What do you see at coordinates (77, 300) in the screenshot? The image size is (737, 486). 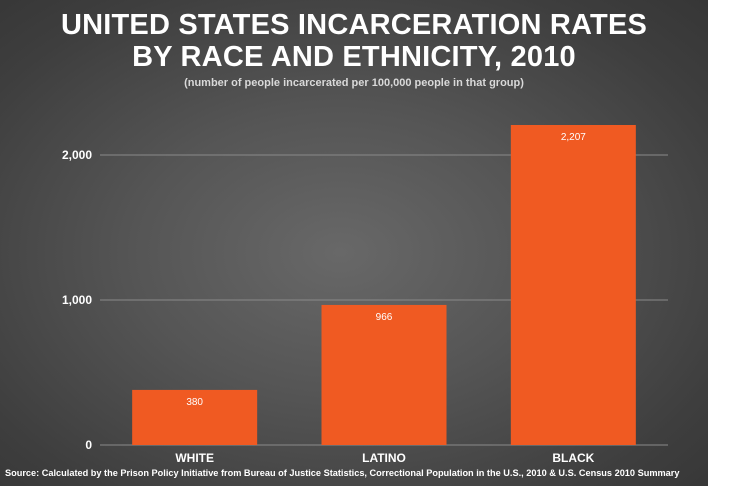 I see `y-tick-label: 1,000` at bounding box center [77, 300].